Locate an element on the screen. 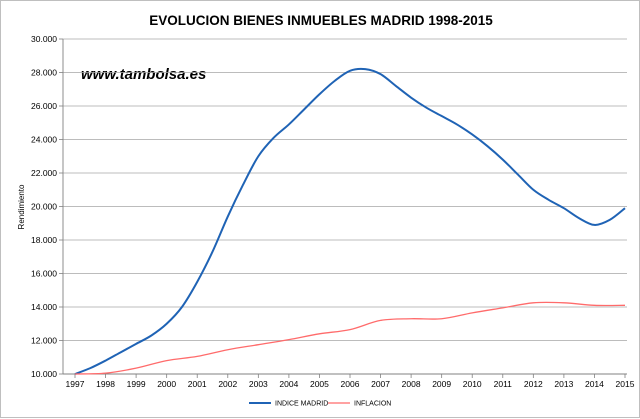 This screenshot has height=419, width=640. legend: INDICE MADRID INFLACION is located at coordinates (320, 404).